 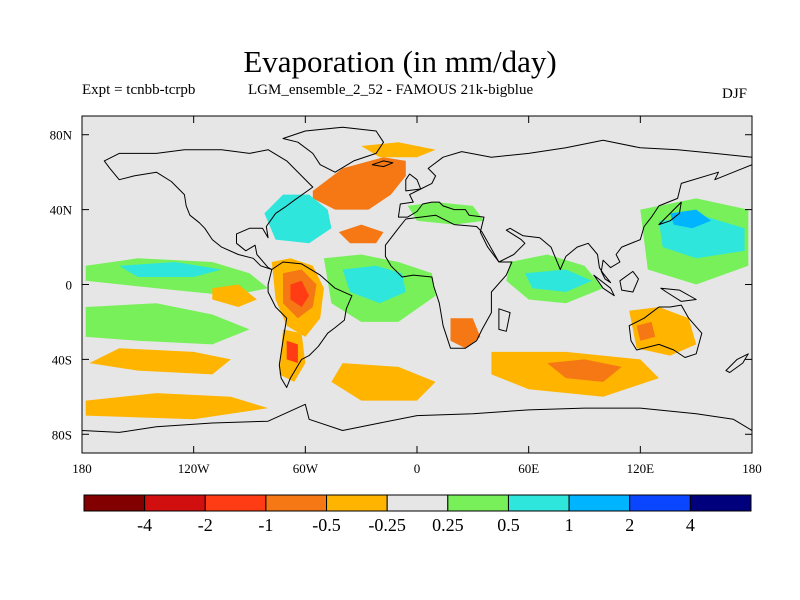 I want to click on colorbar-label-1: -2, so click(x=205, y=525).